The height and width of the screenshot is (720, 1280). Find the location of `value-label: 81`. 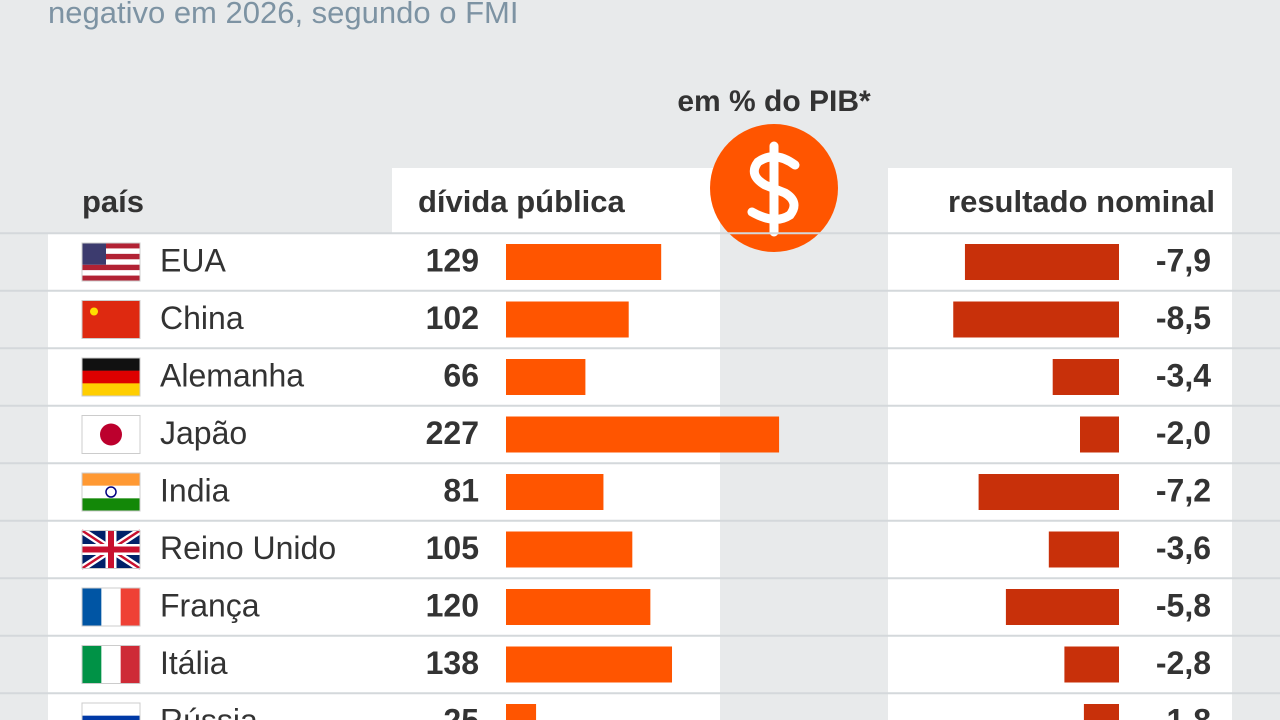

value-label: 81 is located at coordinates (461, 490).